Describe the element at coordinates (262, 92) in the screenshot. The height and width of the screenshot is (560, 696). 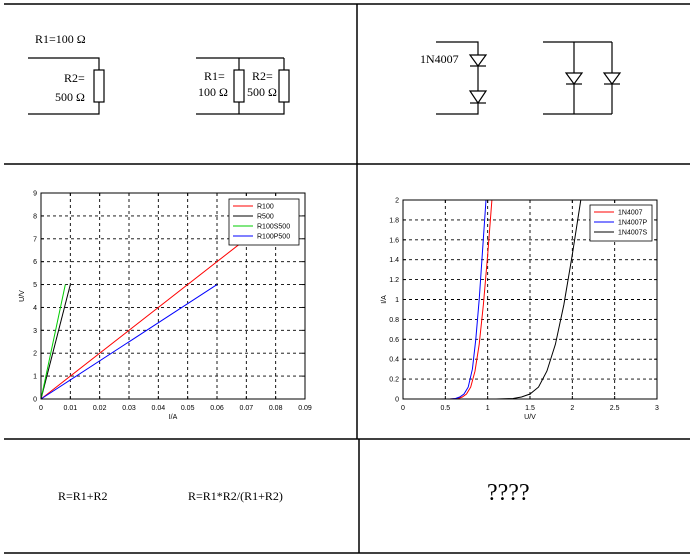
I see `parallel-r2-value: 500 Ω` at that location.